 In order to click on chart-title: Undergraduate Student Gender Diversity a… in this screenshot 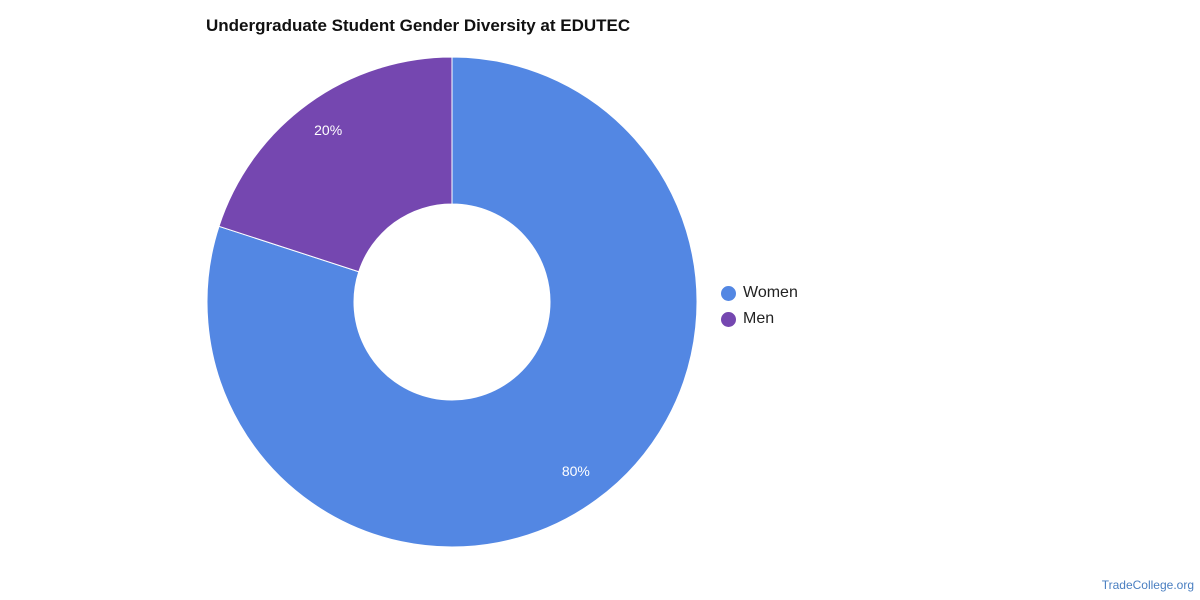, I will do `click(418, 25)`.